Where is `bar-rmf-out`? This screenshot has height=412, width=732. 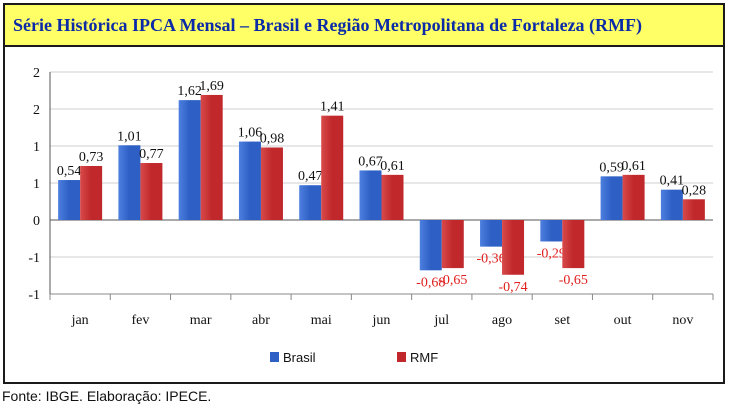 bar-rmf-out is located at coordinates (633, 197).